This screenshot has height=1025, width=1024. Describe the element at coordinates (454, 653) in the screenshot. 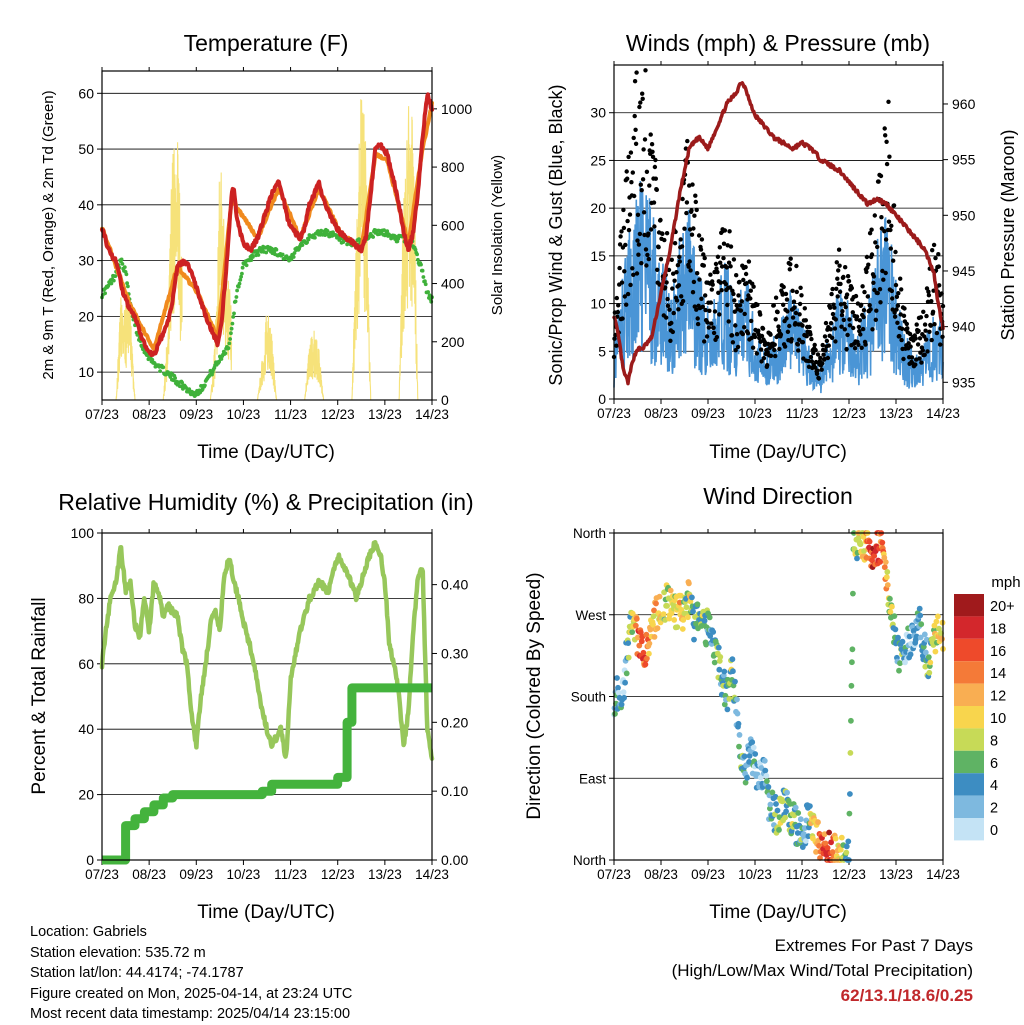

I see `rh-right-tick-label: 0.30` at that location.